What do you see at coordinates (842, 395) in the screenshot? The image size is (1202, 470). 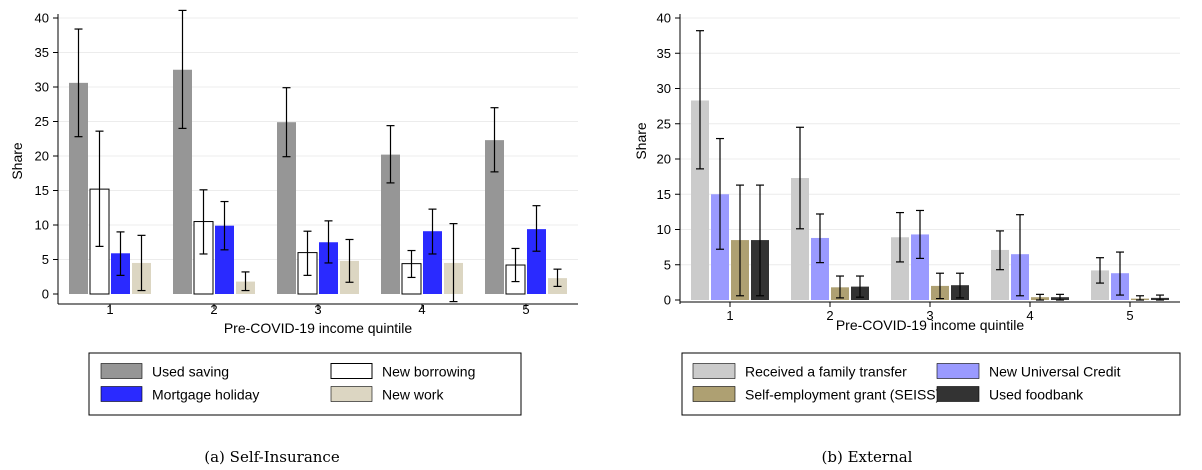 I see `legend-label: Self-employment grant (SEISS)` at bounding box center [842, 395].